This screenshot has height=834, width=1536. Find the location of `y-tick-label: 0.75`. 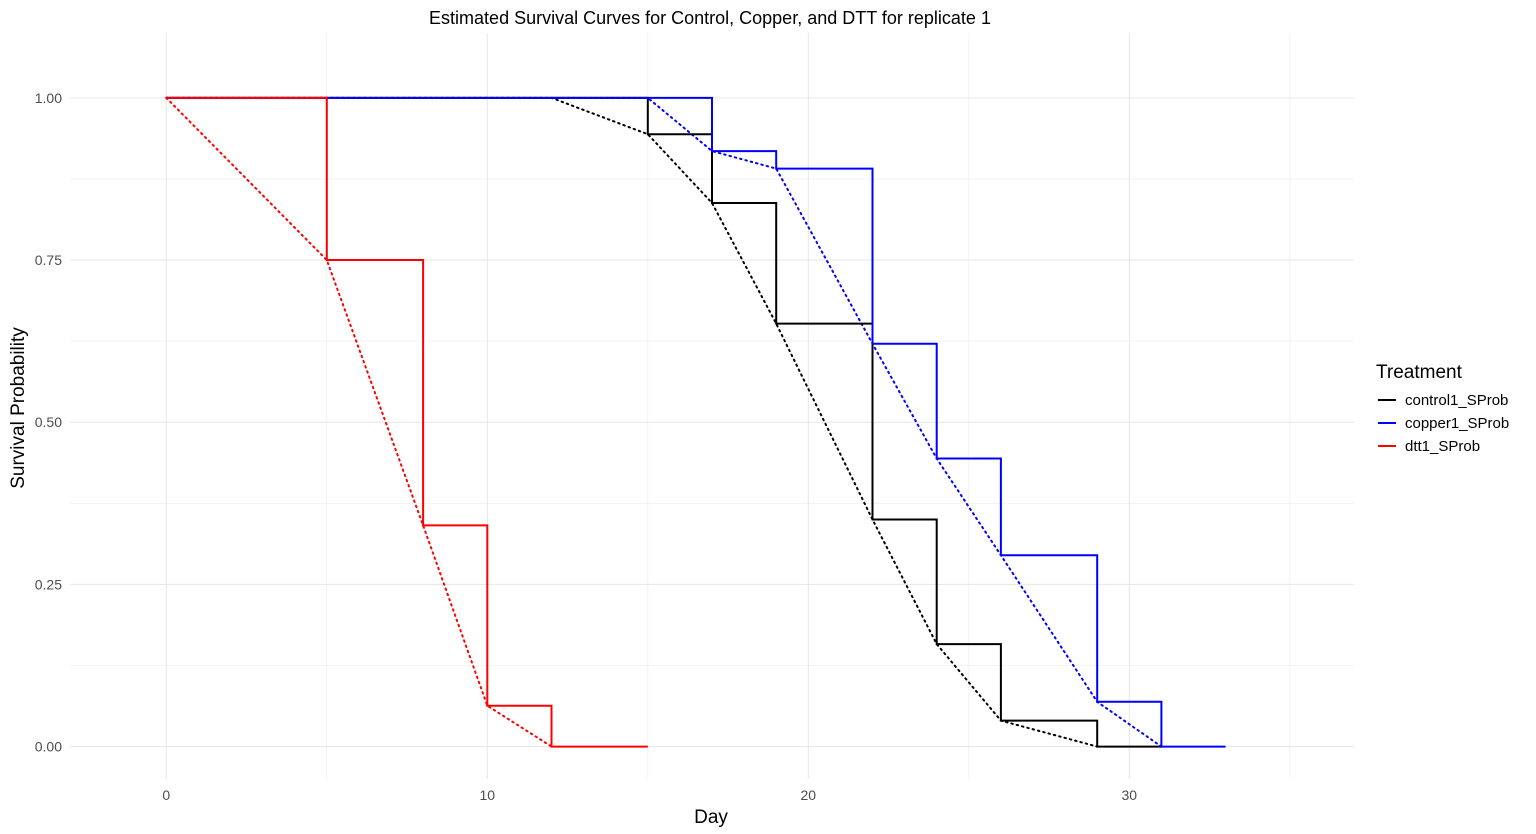

y-tick-label: 0.75 is located at coordinates (48, 260).